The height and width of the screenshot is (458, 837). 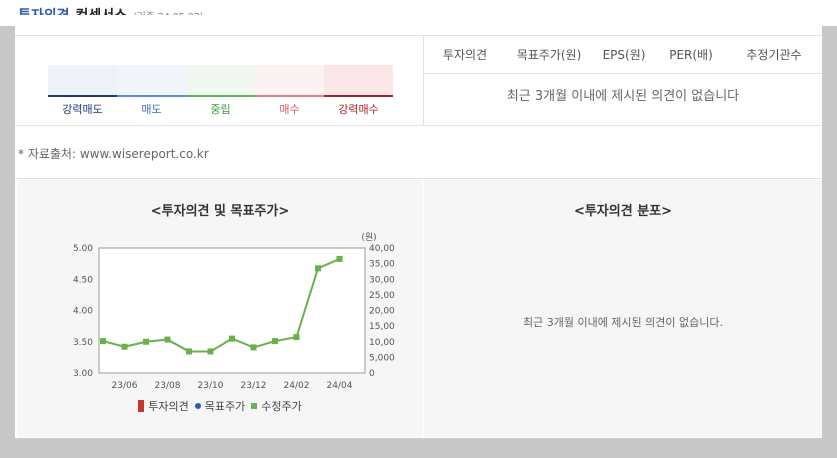 I want to click on y-right-tick-label: 30,000, so click(x=382, y=280).